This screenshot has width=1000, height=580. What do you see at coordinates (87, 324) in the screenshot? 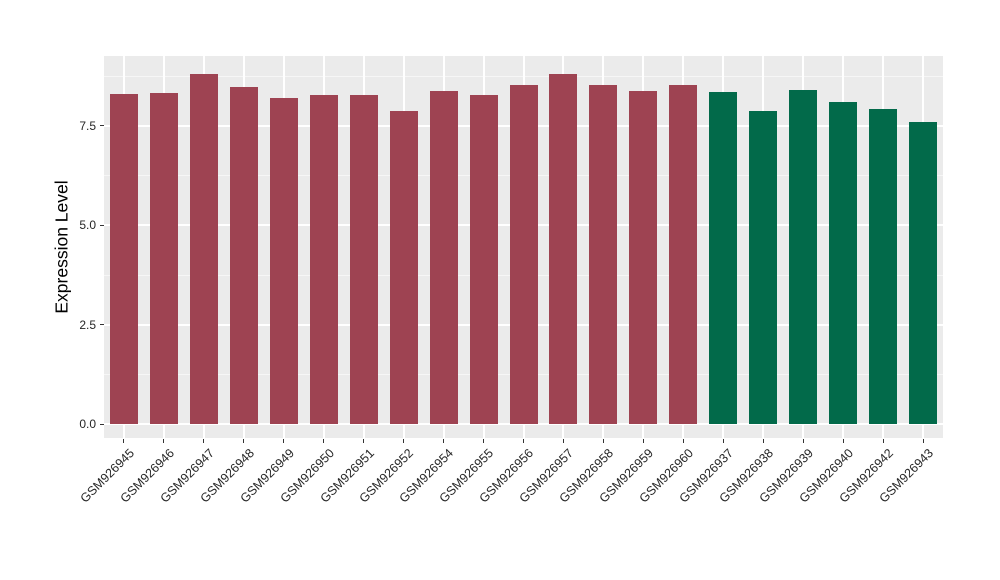
I see `y-tick-label: 2.5` at bounding box center [87, 324].